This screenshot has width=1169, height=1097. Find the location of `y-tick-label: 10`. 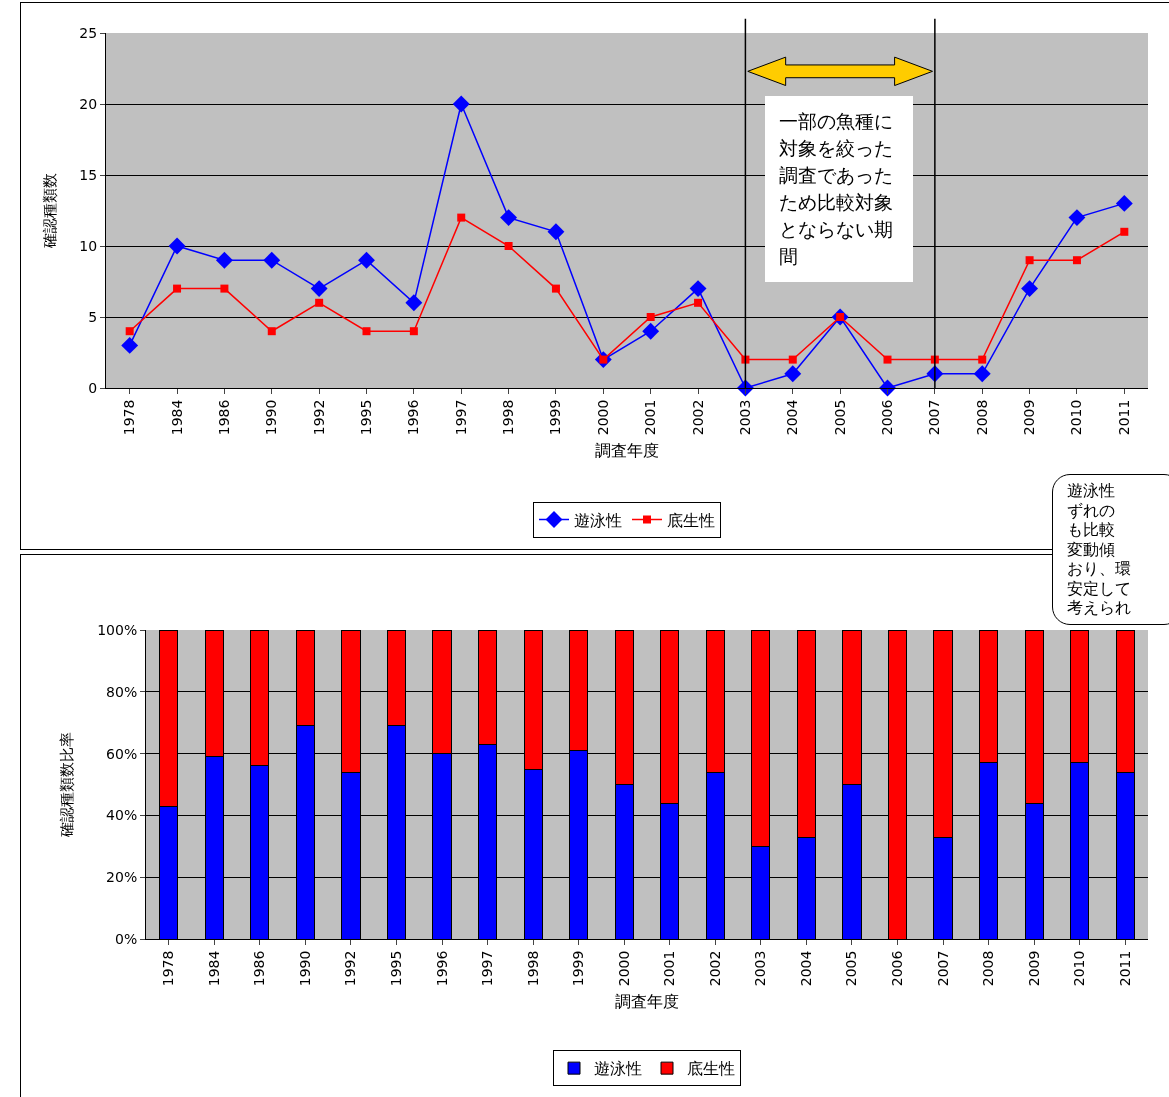

y-tick-label: 10 is located at coordinates (88, 245).